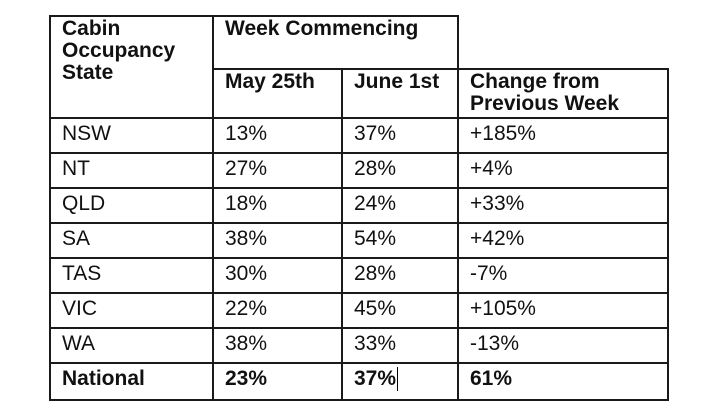 This screenshot has height=408, width=703. I want to click on change-cell: +4%, so click(563, 170).